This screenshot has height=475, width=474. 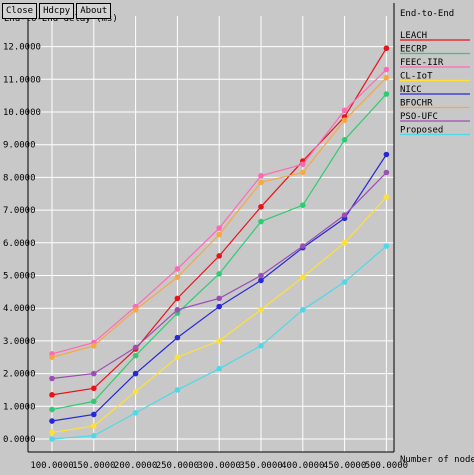 I want to click on legend-label: FEEC-IIR, so click(x=422, y=63).